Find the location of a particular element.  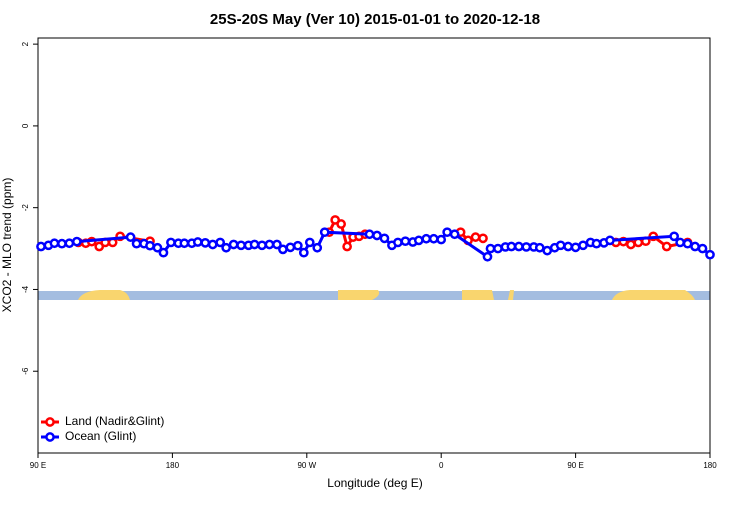

y-tick-label: -2 is located at coordinates (25, 208).